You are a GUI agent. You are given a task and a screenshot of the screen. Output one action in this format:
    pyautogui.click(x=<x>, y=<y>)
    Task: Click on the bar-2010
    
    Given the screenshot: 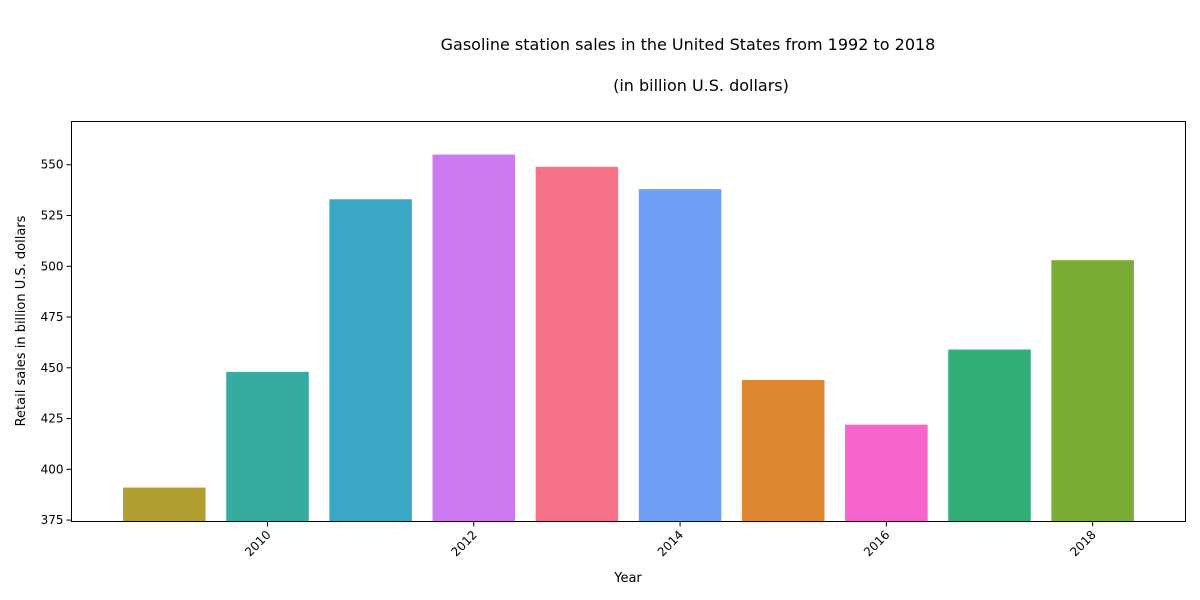 What is the action you would take?
    pyautogui.click(x=267, y=446)
    